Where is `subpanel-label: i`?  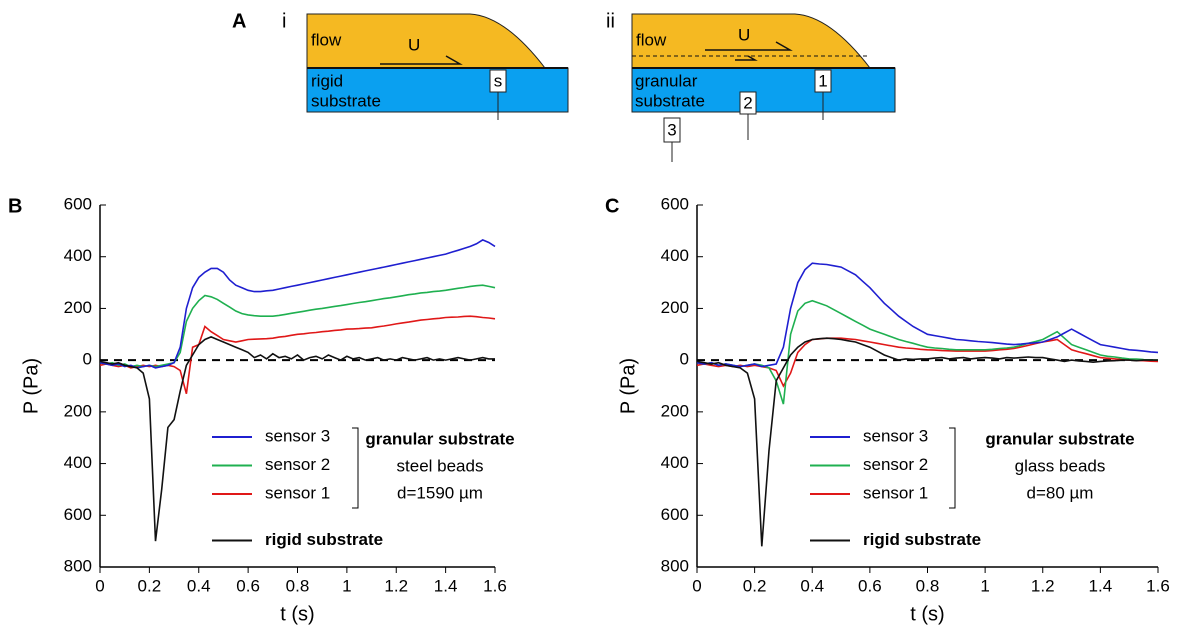 subpanel-label: i is located at coordinates (284, 21).